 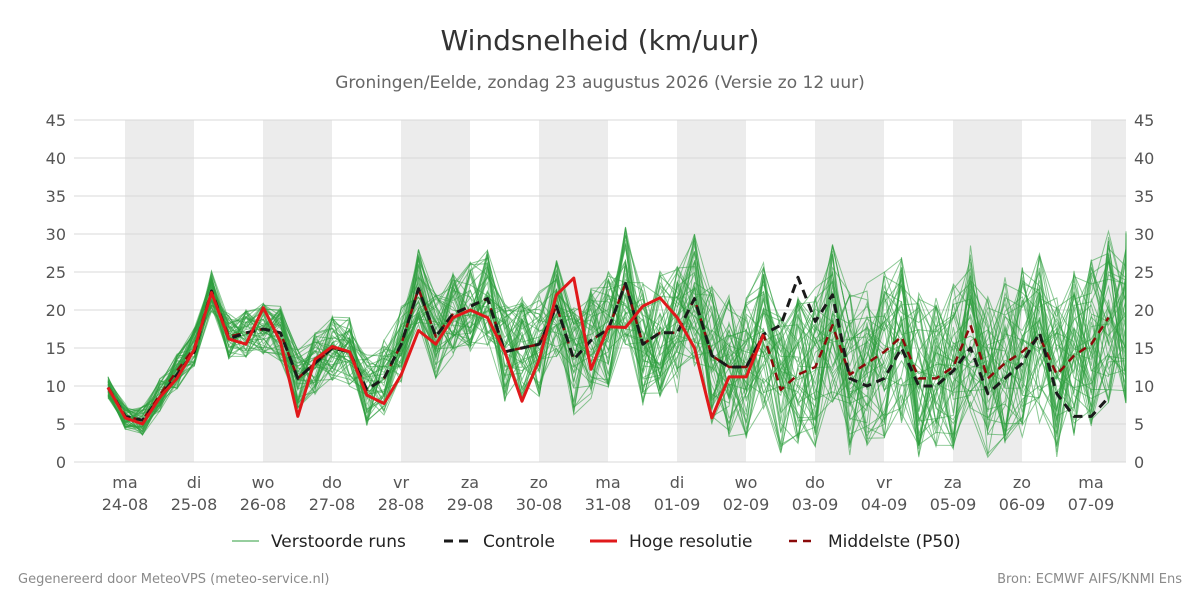 What do you see at coordinates (884, 504) in the screenshot?
I see `x-tick-date: 04-09` at bounding box center [884, 504].